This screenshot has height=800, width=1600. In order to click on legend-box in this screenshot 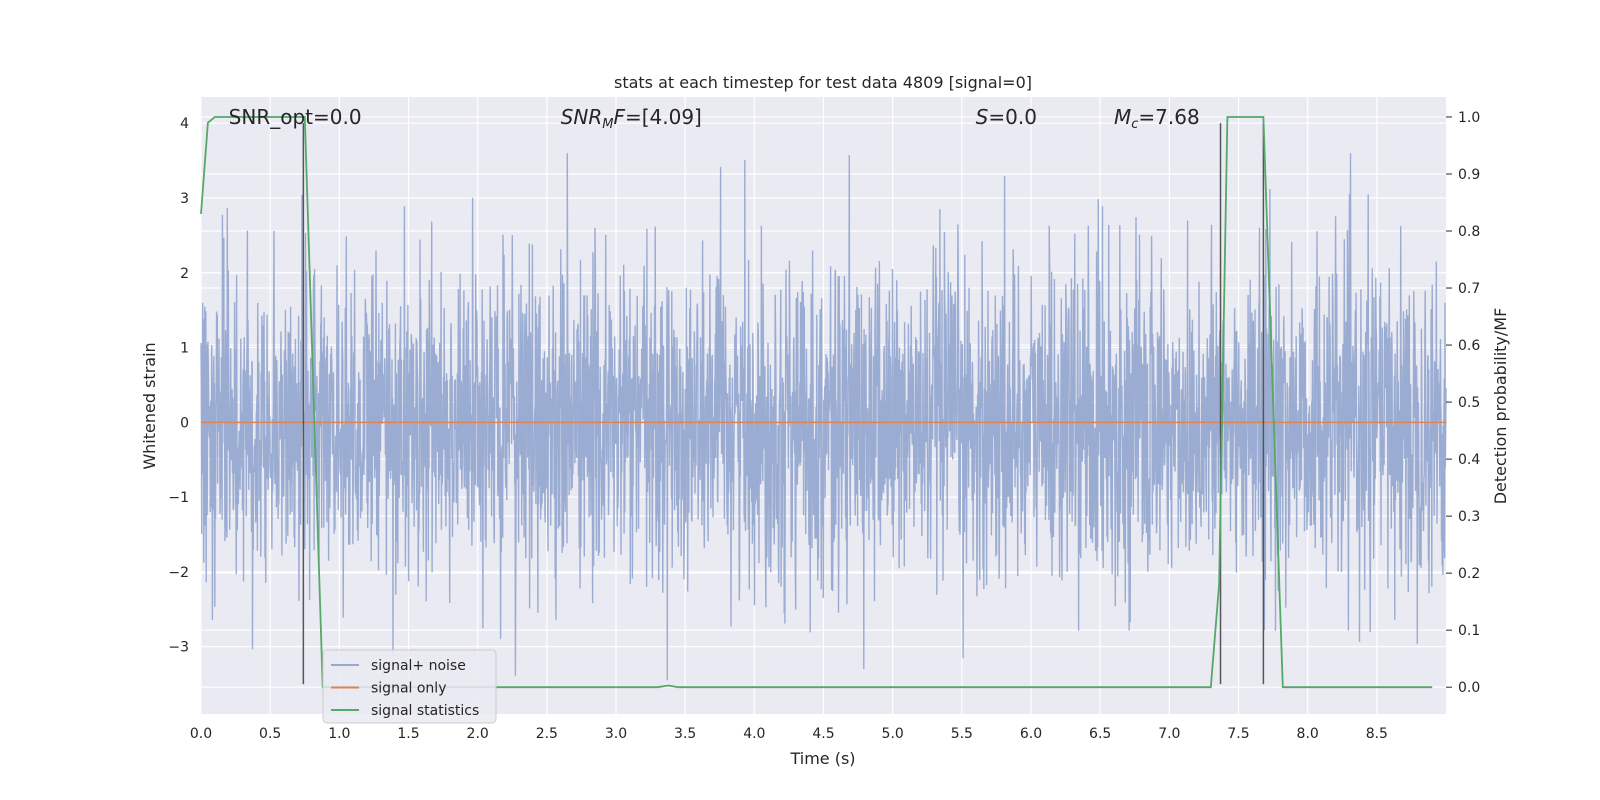, I will do `click(409, 686)`.